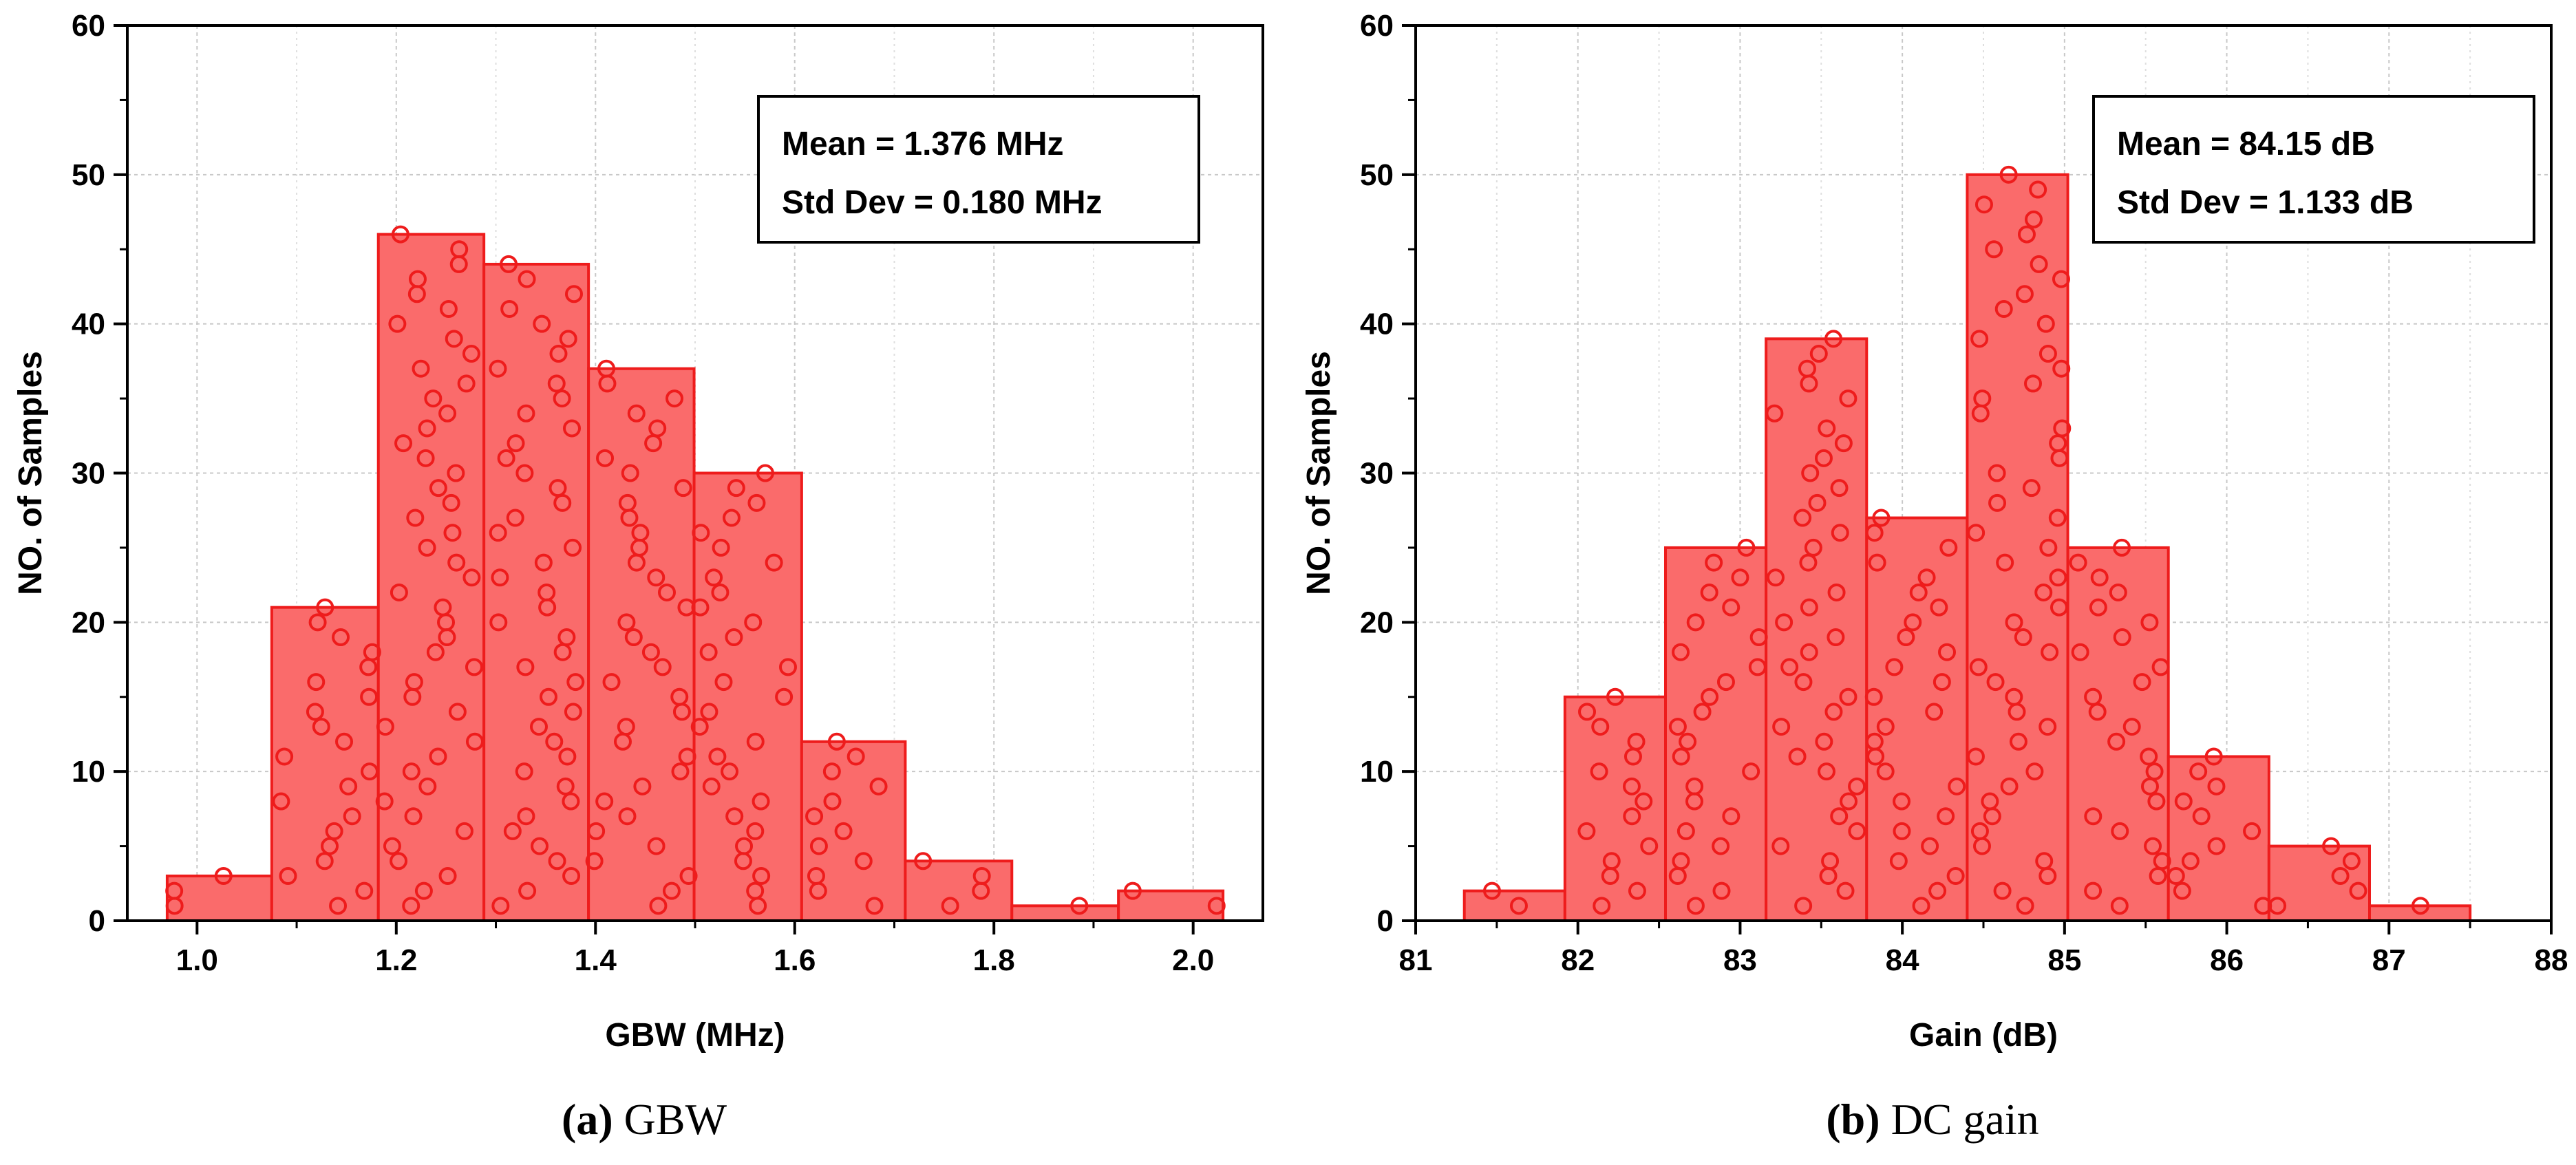 The height and width of the screenshot is (1165, 2576). What do you see at coordinates (1853, 1119) in the screenshot?
I see `caption-b-letter: (b)` at bounding box center [1853, 1119].